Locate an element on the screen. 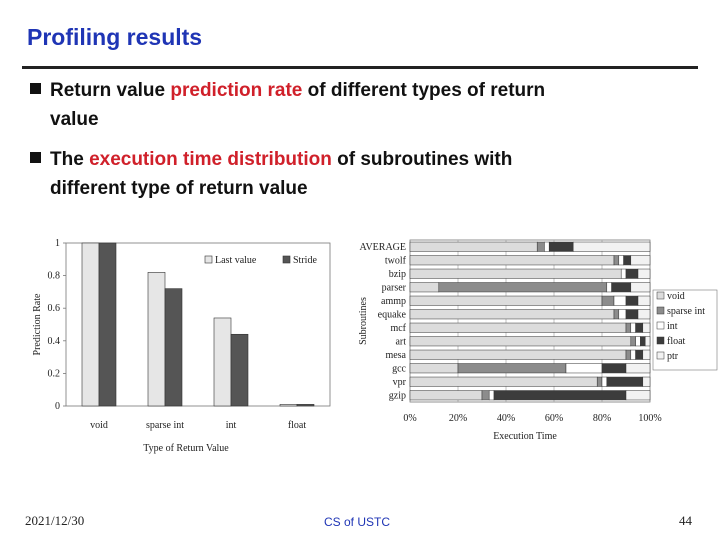 Image resolution: width=720 pixels, height=540 pixels. bullet-highlight: prediction rate is located at coordinates (236, 90).